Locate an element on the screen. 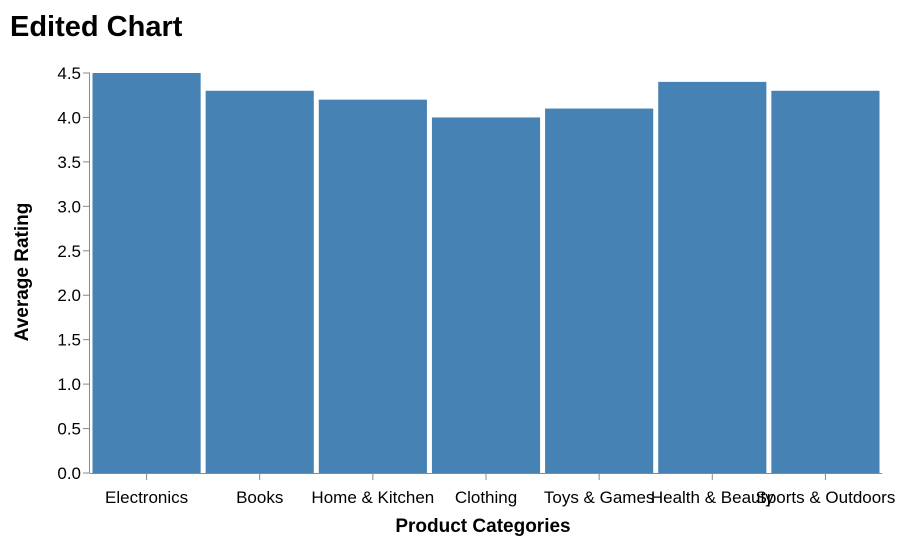  x-tick-label: Electronics is located at coordinates (146, 497).